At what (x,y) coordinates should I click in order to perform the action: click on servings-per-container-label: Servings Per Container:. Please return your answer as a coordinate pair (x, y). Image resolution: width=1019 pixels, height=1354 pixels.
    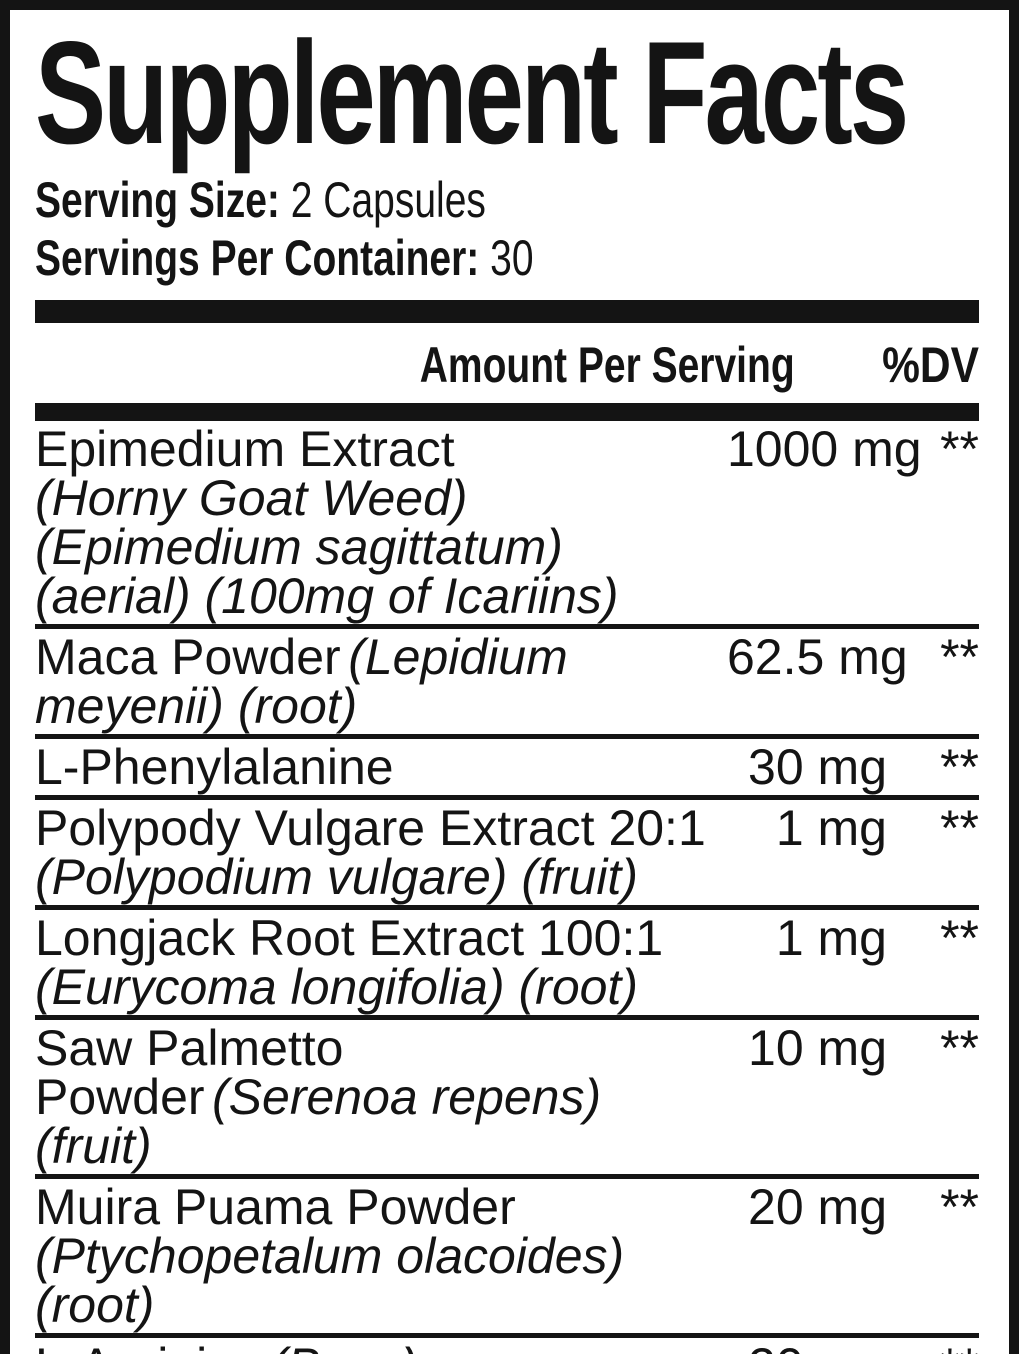
    Looking at the image, I should click on (257, 258).